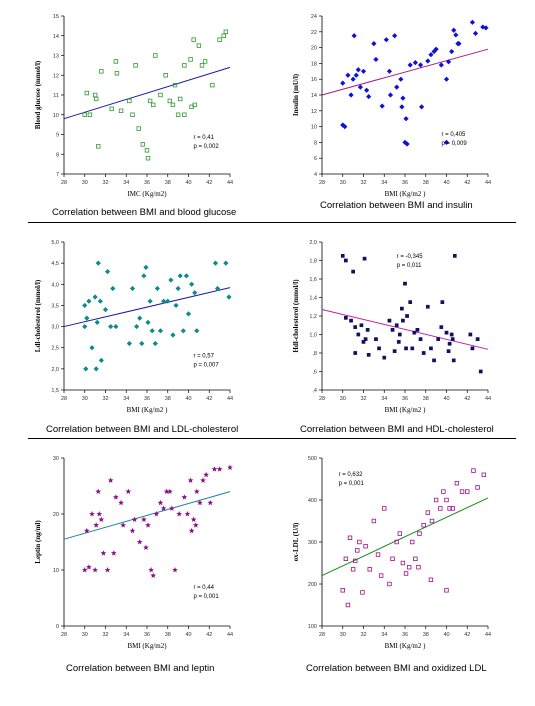 The height and width of the screenshot is (706, 535). I want to click on y-tick-label: 5,0, so click(55, 243).